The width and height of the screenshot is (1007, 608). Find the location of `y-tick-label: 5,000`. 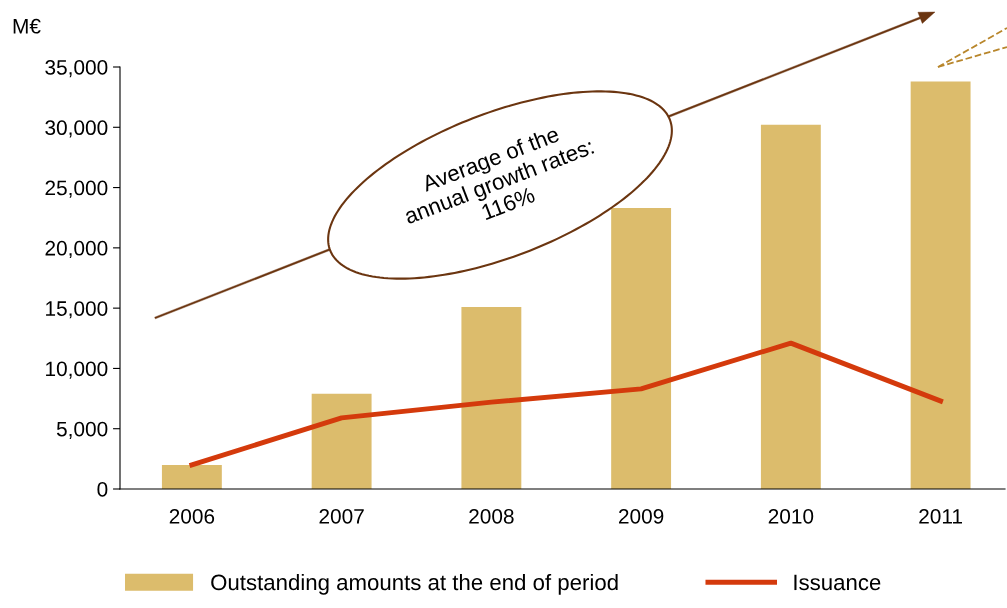

y-tick-label: 5,000 is located at coordinates (82, 430).